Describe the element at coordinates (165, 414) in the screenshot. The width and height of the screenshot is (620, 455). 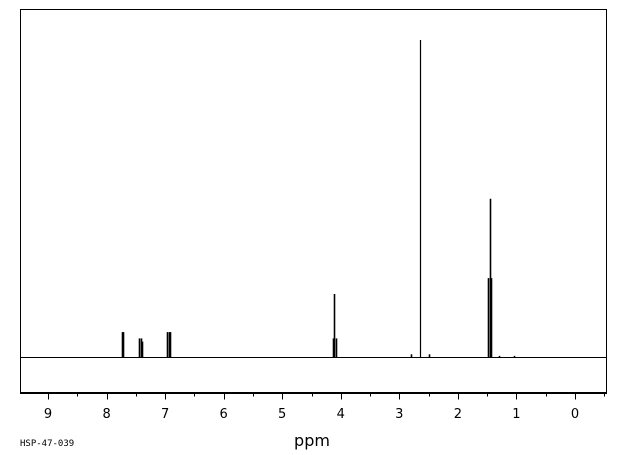
I see `x-tick-label: 7` at that location.